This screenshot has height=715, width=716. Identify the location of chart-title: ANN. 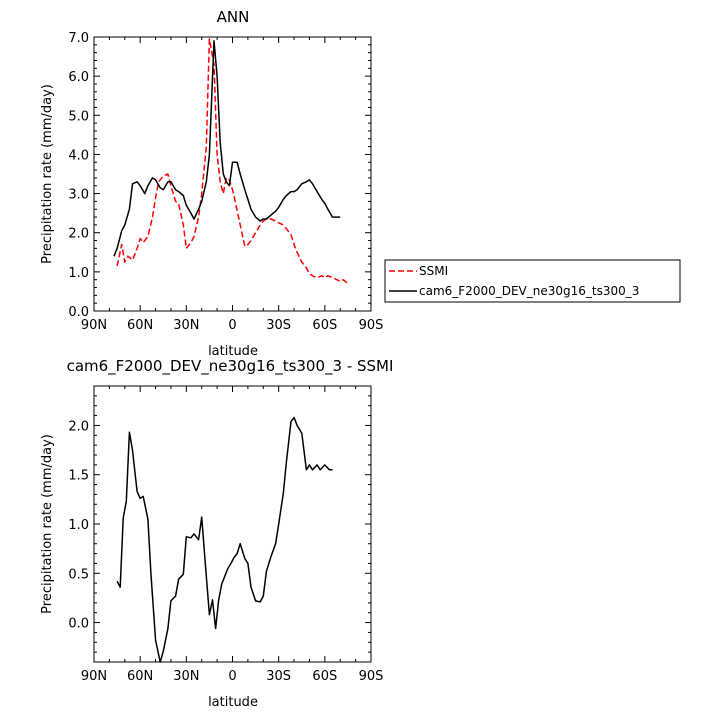
(233, 17).